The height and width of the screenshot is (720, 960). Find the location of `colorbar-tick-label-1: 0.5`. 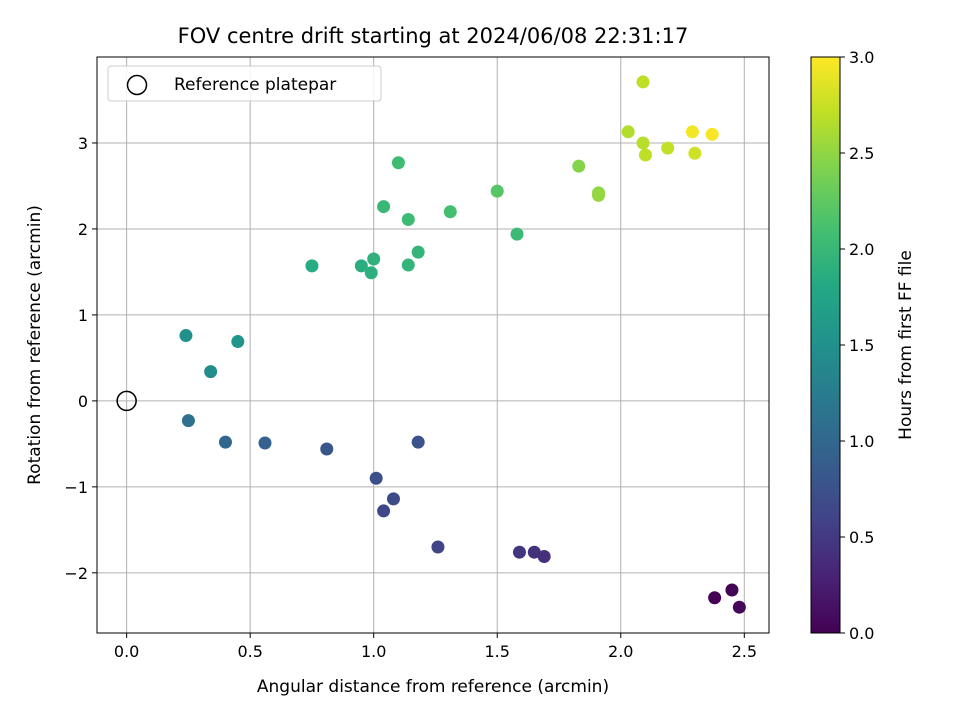

colorbar-tick-label-1: 0.5 is located at coordinates (861, 537).